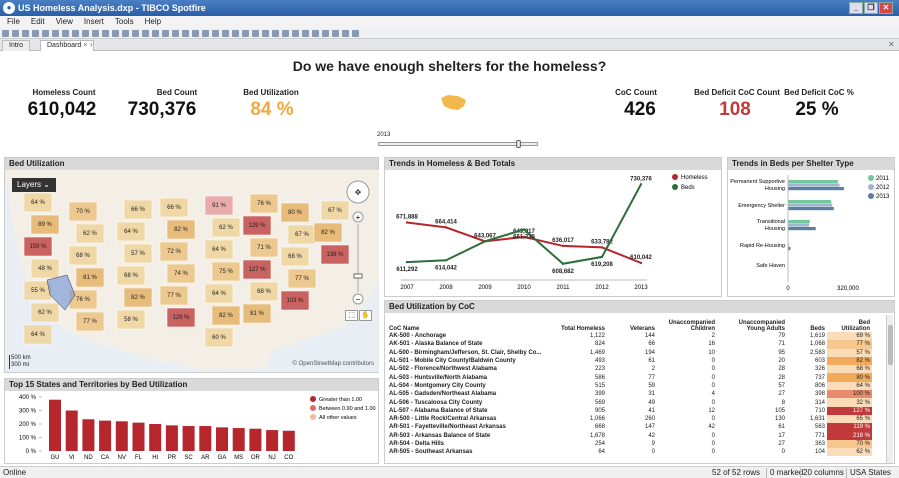  Describe the element at coordinates (105, 33) in the screenshot. I see `bar-chart-icon` at that location.